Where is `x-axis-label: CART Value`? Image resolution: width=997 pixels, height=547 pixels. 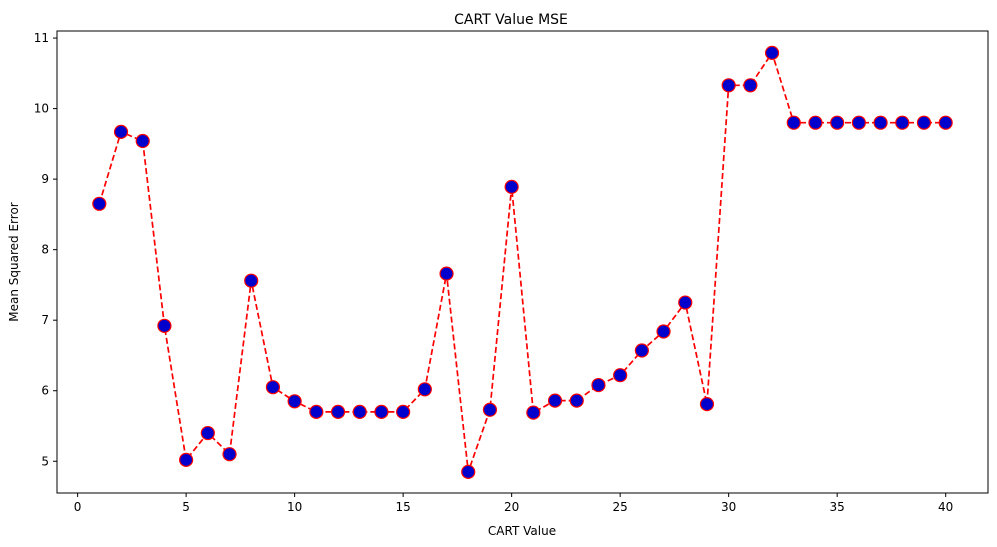 x-axis-label: CART Value is located at coordinates (522, 531).